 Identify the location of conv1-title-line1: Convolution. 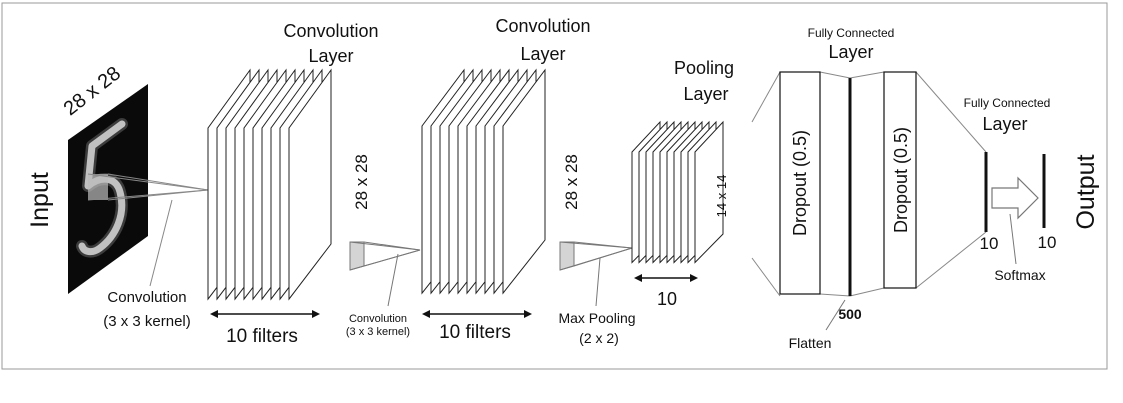
(330, 31).